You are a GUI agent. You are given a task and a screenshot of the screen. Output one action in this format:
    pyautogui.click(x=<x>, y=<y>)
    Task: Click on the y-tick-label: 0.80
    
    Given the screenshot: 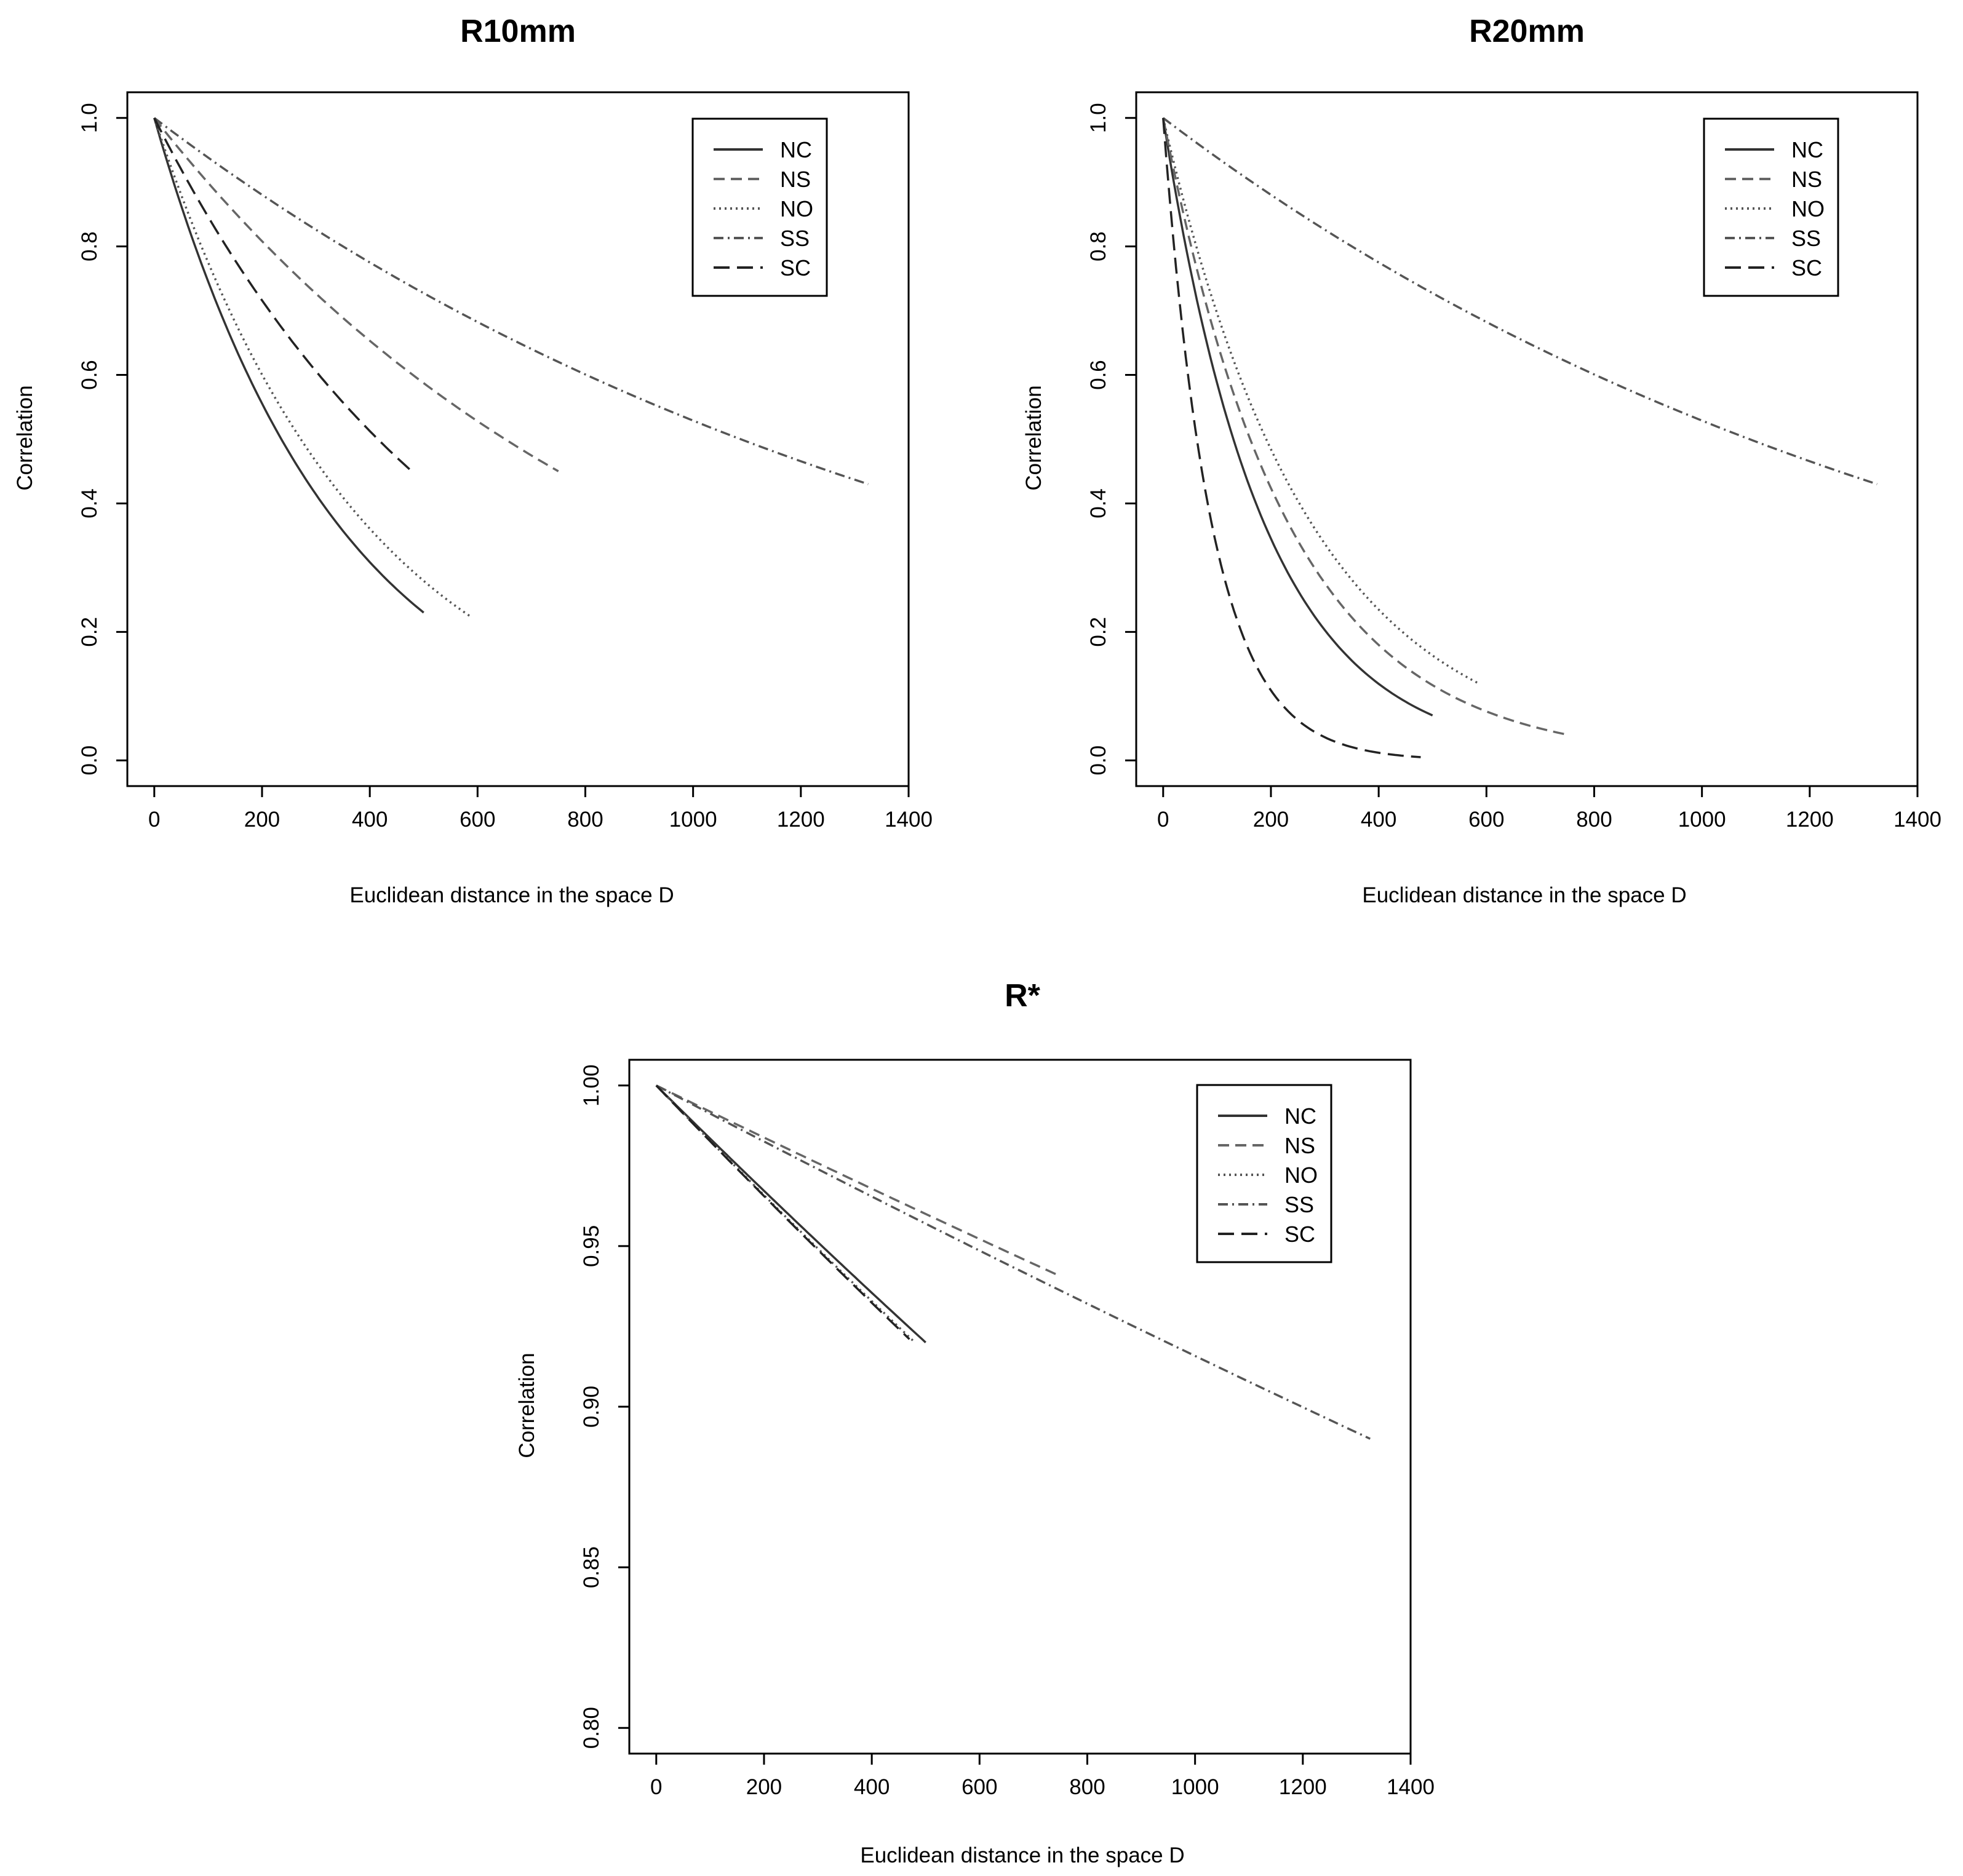 What is the action you would take?
    pyautogui.click(x=591, y=1728)
    